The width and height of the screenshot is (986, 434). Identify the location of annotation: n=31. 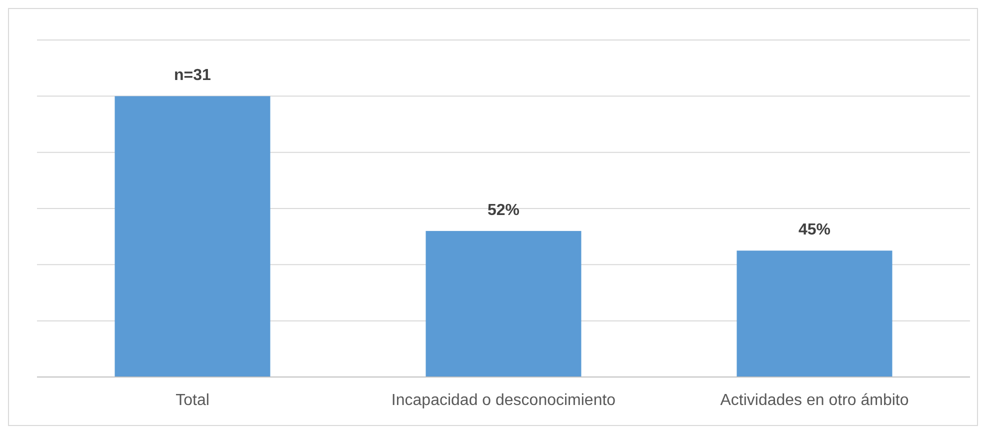
(193, 75).